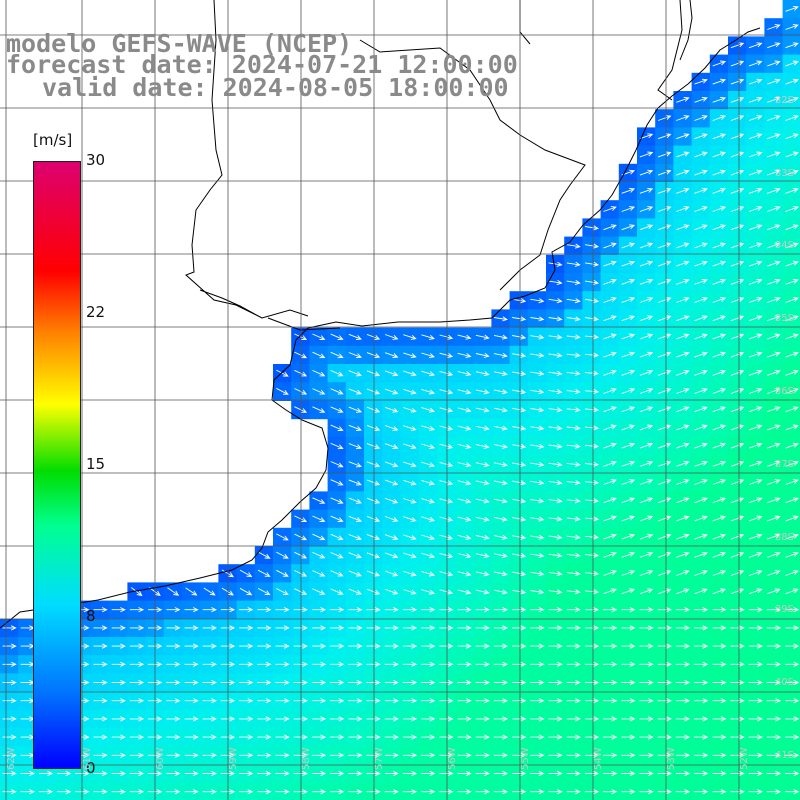 This screenshot has width=800, height=800. What do you see at coordinates (275, 87) in the screenshot?
I see `valid-date: valid date: 2024-08-05 18:00:00` at bounding box center [275, 87].